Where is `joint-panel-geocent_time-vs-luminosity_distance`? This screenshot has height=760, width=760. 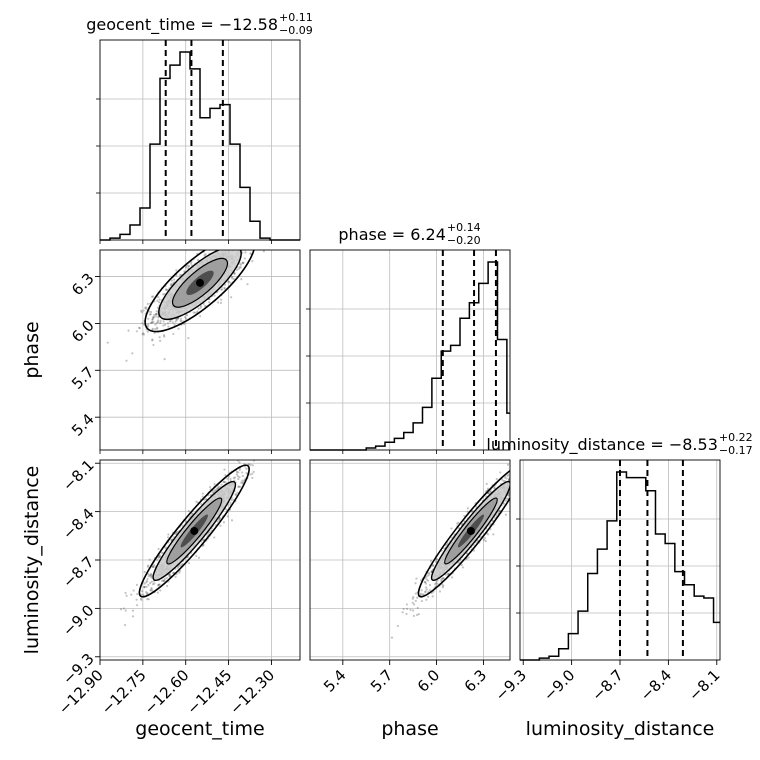
joint-panel-geocent_time-vs-luminosity_distance is located at coordinates (200, 560).